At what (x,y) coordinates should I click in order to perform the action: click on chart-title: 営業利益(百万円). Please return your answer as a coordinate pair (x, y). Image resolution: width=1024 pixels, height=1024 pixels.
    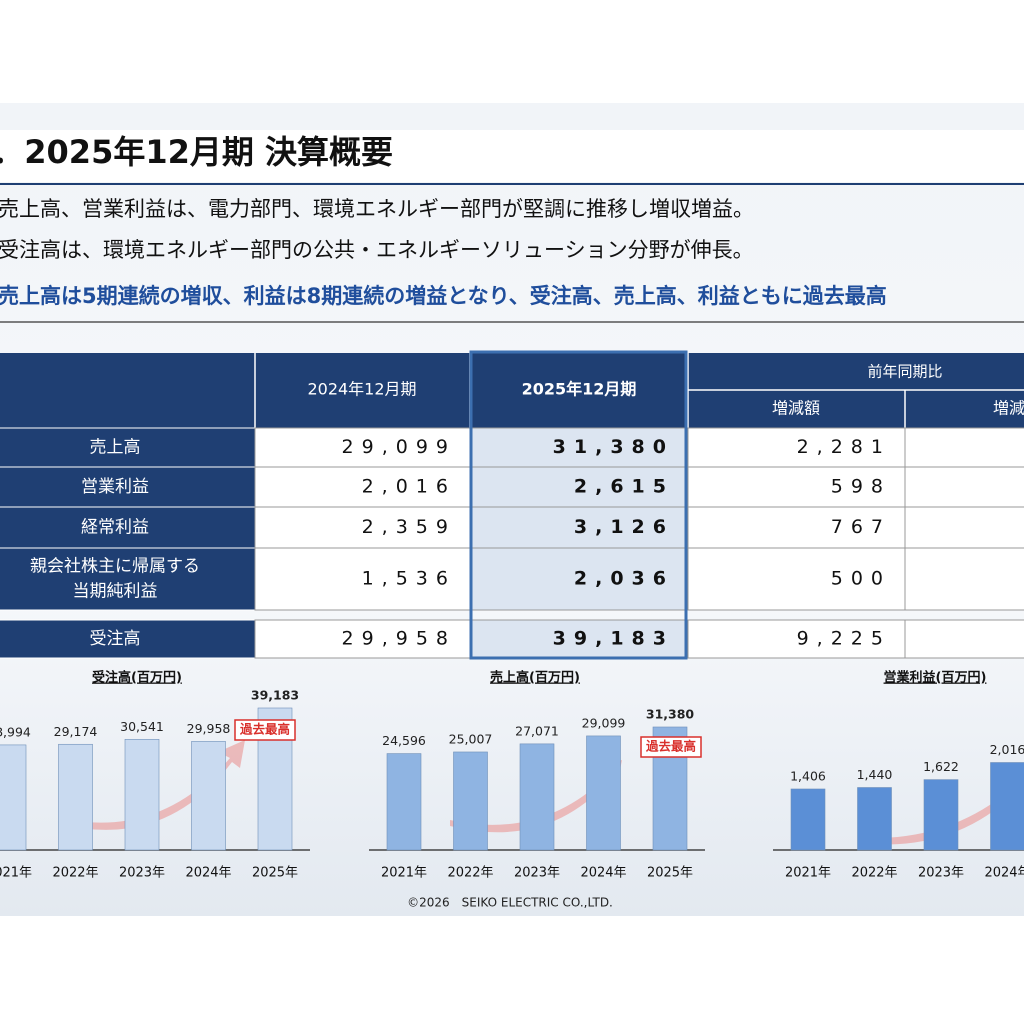
    Looking at the image, I should click on (935, 678).